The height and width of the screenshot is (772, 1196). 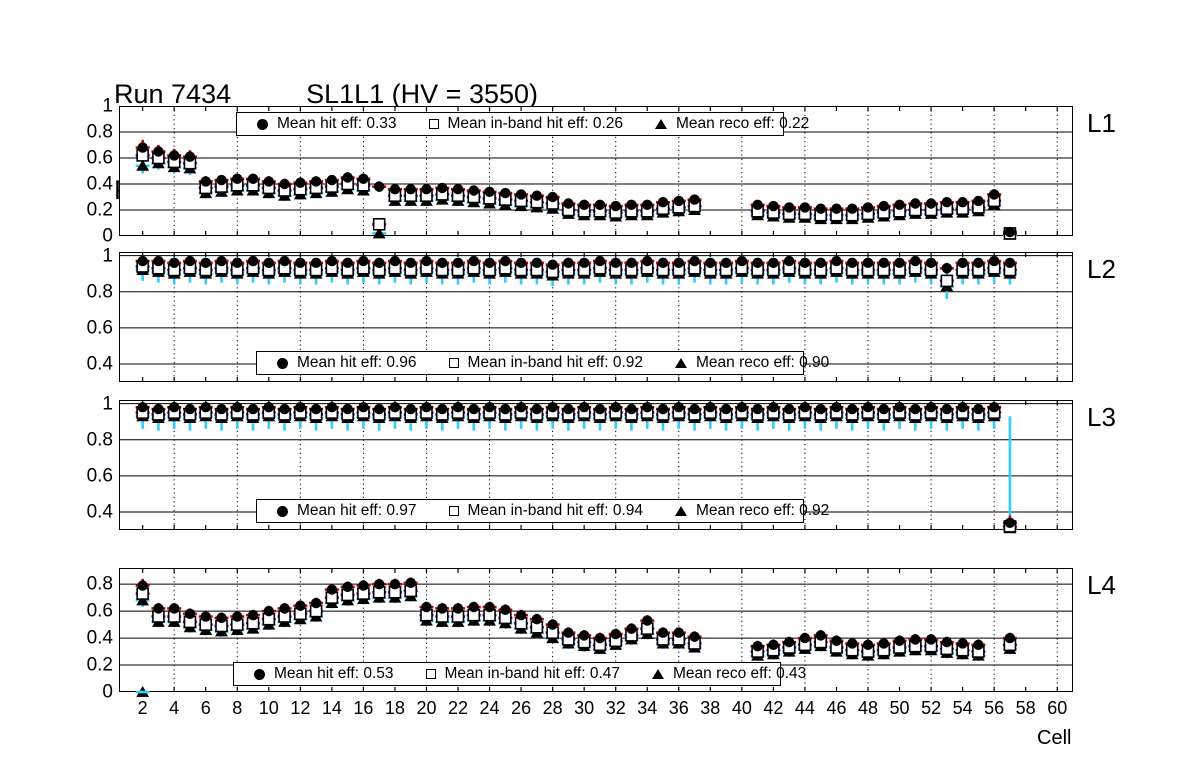 I want to click on panel-label-l1: L1, so click(x=1101, y=123).